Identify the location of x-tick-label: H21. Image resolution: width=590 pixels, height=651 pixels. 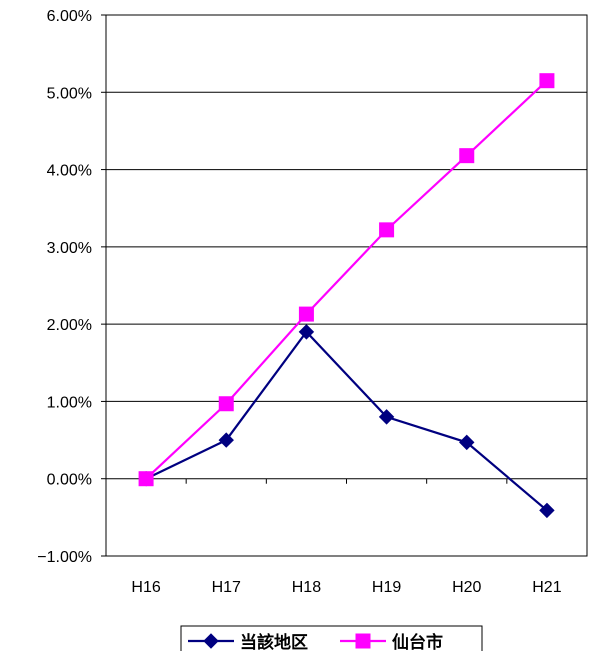
(546, 587).